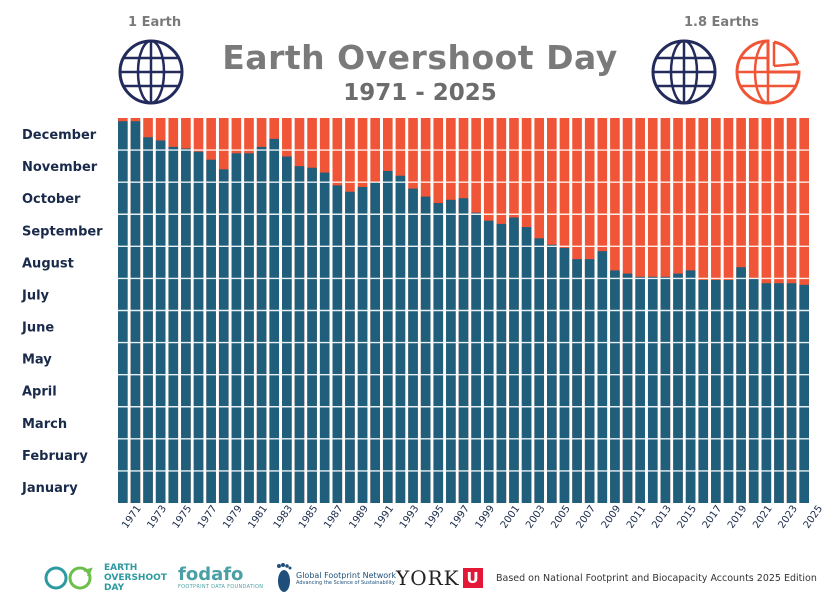 Image resolution: width=840 pixels, height=607 pixels. What do you see at coordinates (640, 389) in the screenshot?
I see `budget-bar-2012` at bounding box center [640, 389].